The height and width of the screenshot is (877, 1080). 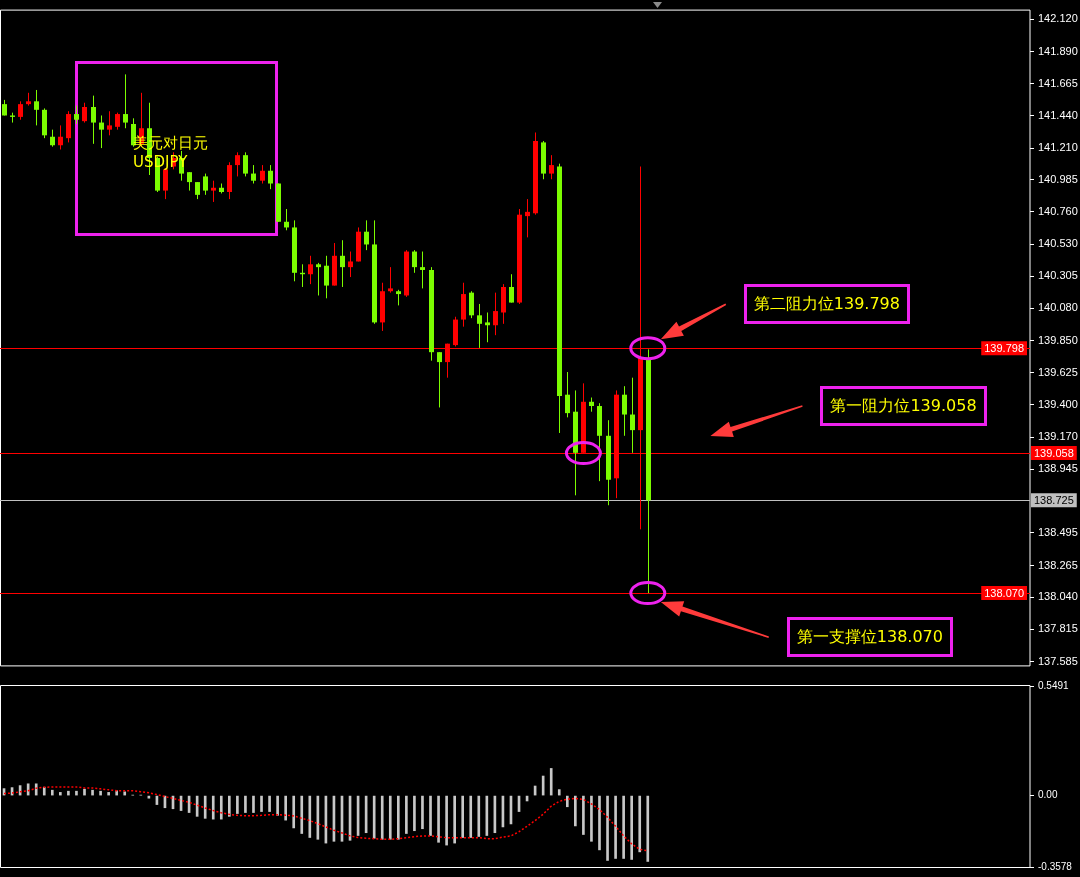 What do you see at coordinates (903, 406) in the screenshot?
I see `annotation: 第一阻力位139.058` at bounding box center [903, 406].